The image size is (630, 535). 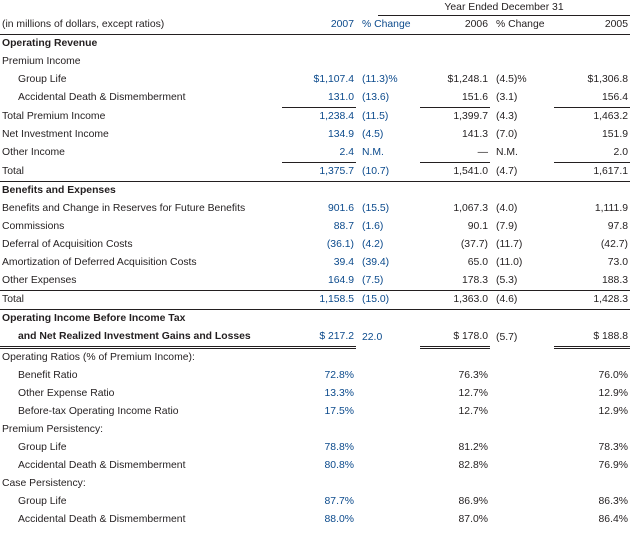 I want to click on value-2005: 76.9%, so click(x=613, y=465).